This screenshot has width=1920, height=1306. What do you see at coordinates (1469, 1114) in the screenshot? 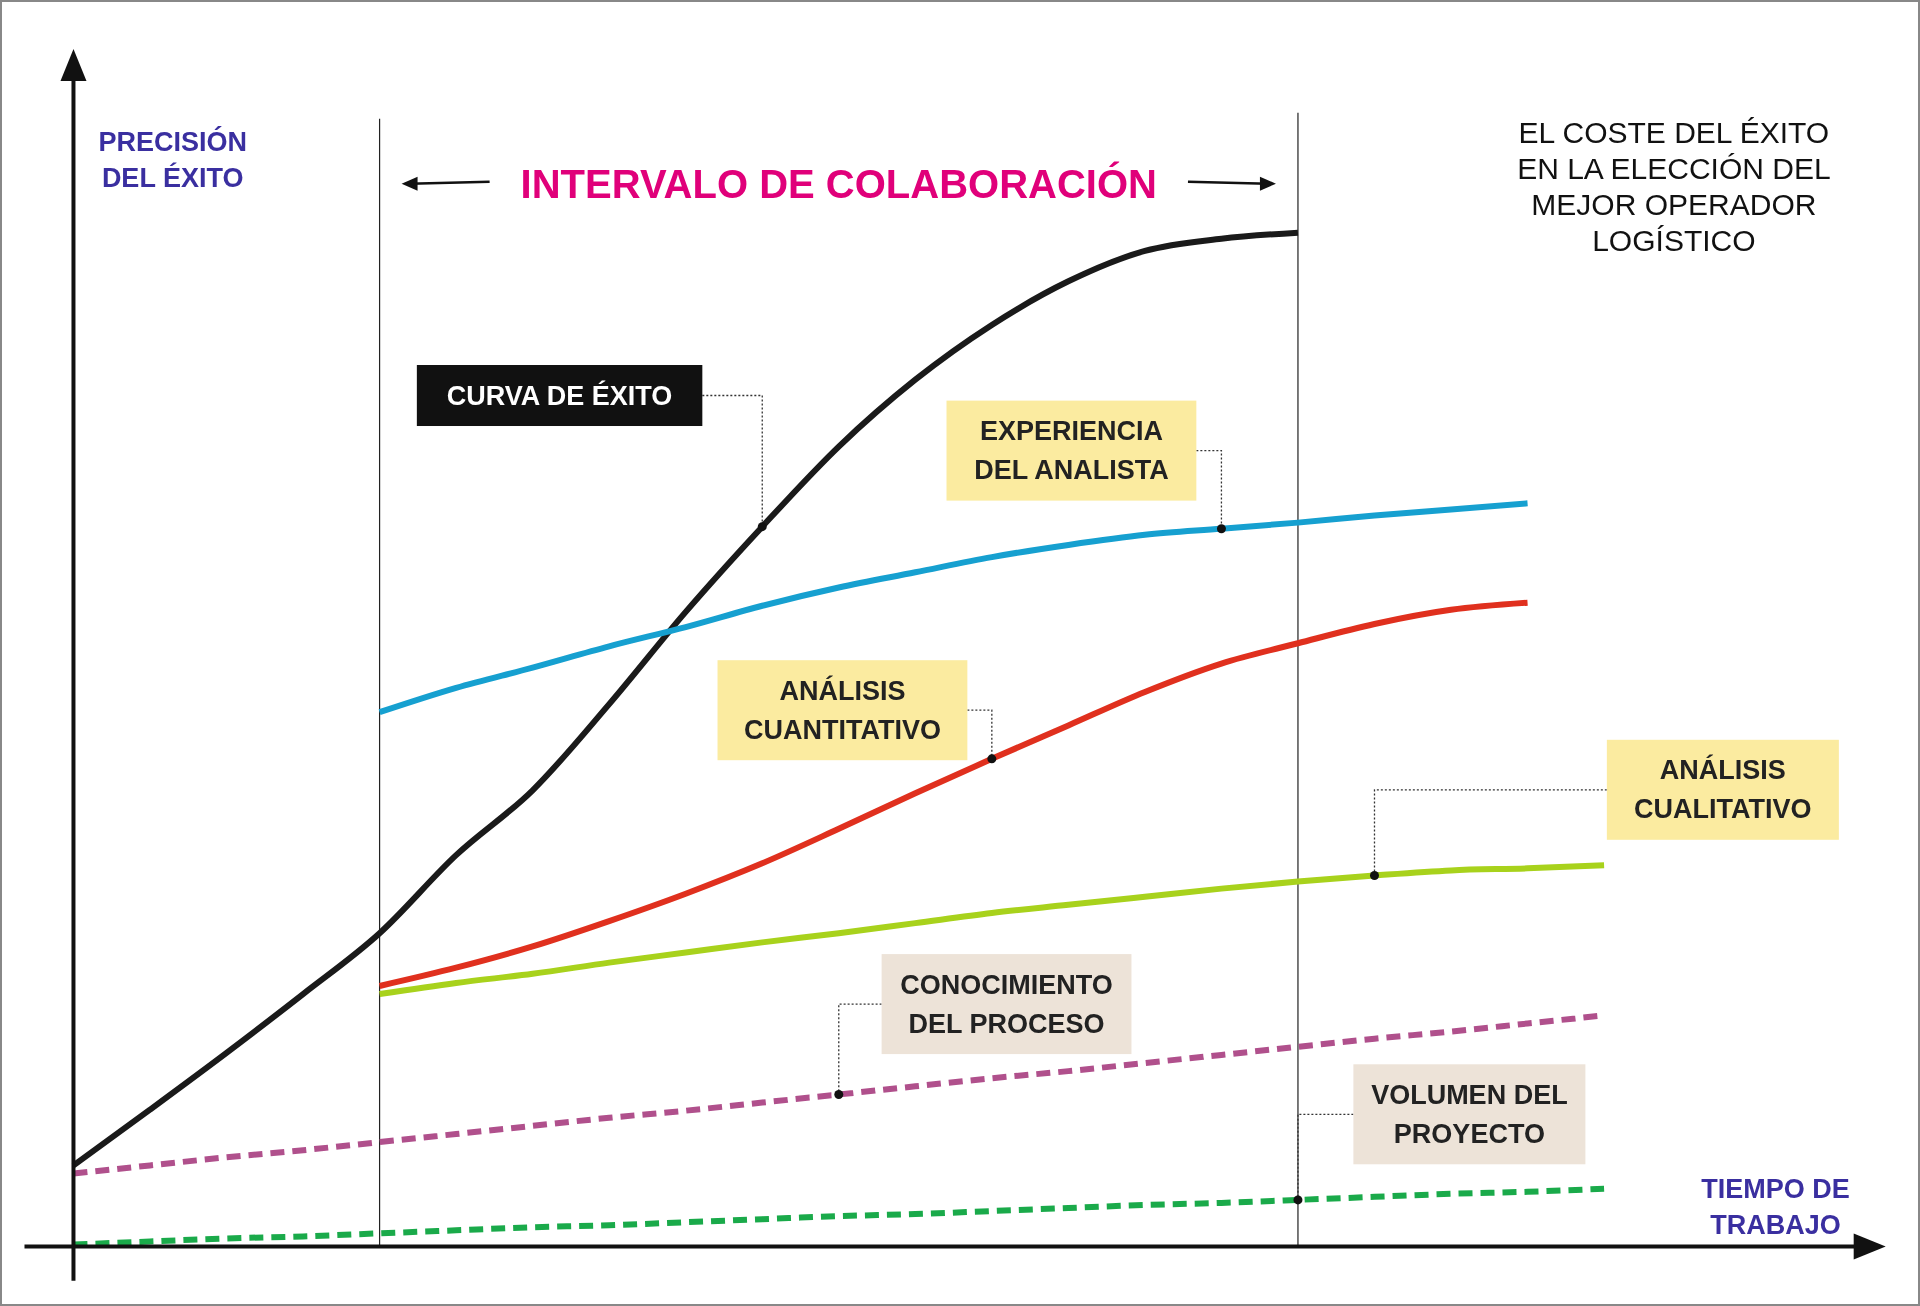
I see `series-label: VOLUMEN DEL PROYECTO` at bounding box center [1469, 1114].